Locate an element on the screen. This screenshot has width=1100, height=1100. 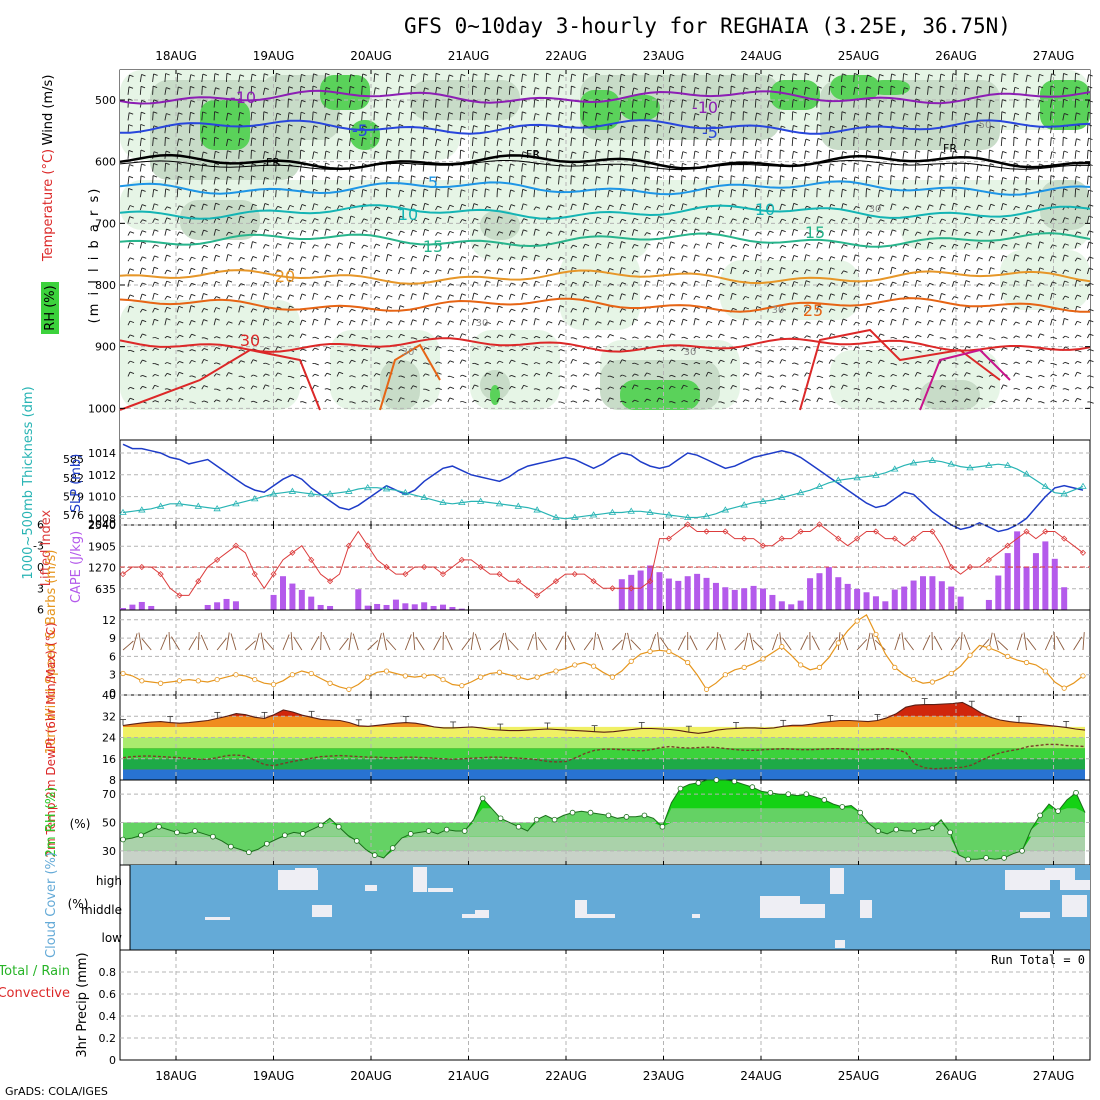
lifted-index-line is located at coordinates (603, 560).